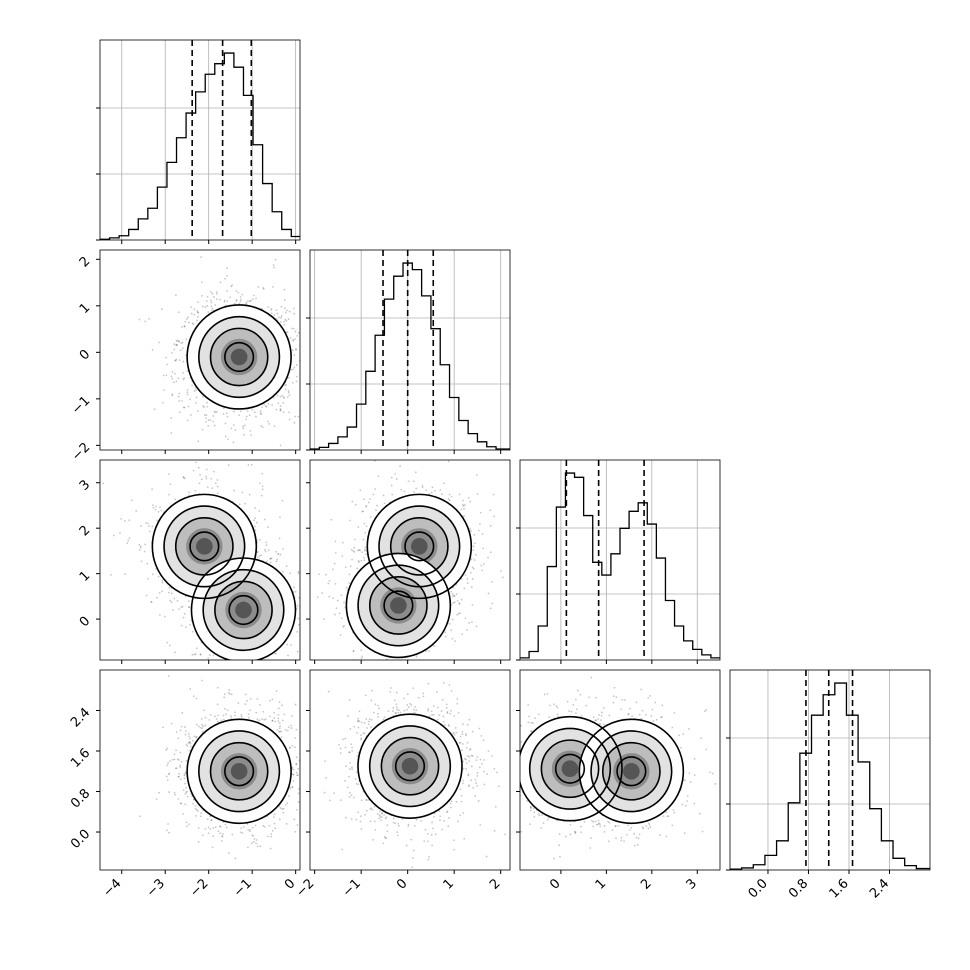 This screenshot has width=970, height=970. I want to click on joint-panel-p0-p1, so click(204, 351).